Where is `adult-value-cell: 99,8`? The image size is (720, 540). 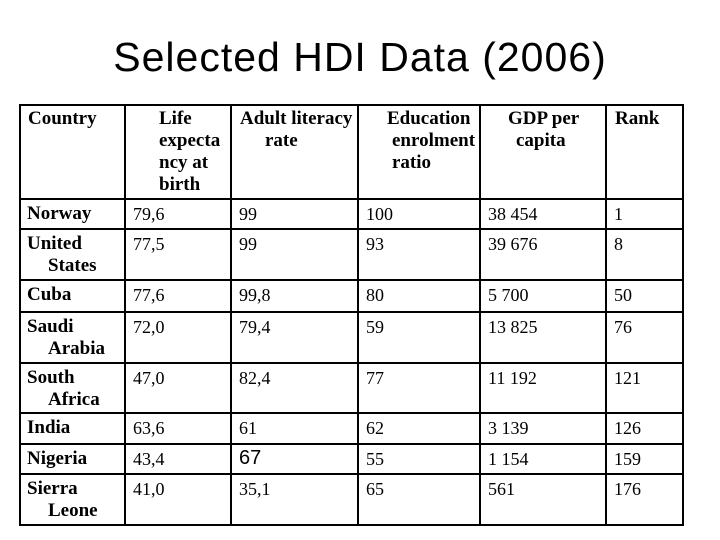 adult-value-cell: 99,8 is located at coordinates (294, 296).